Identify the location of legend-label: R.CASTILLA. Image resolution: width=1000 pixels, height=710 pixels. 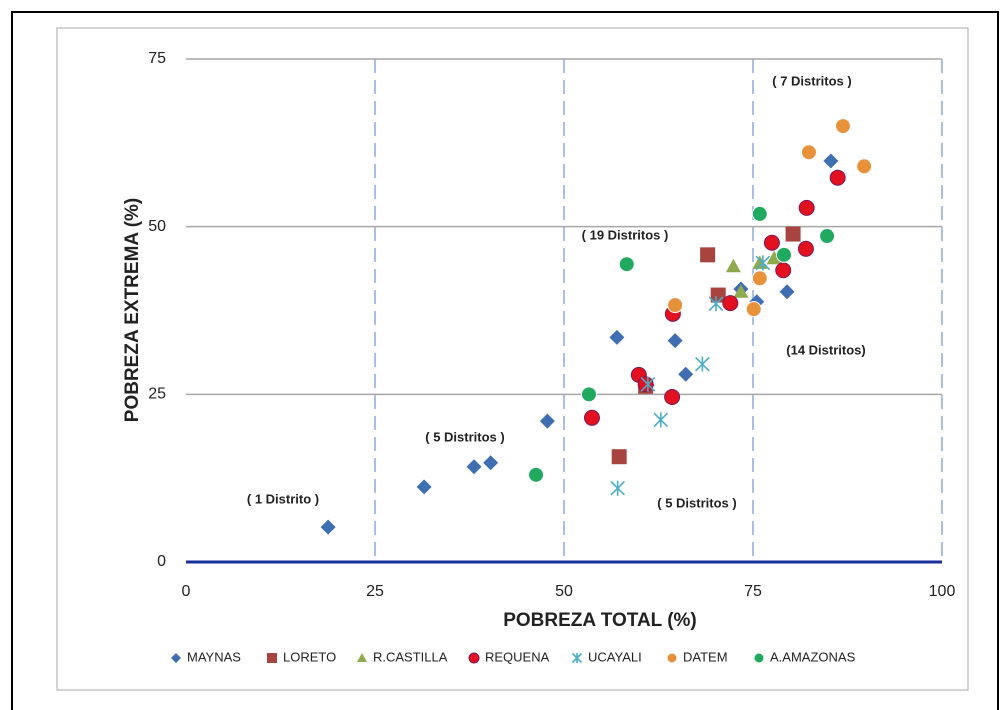
(410, 656).